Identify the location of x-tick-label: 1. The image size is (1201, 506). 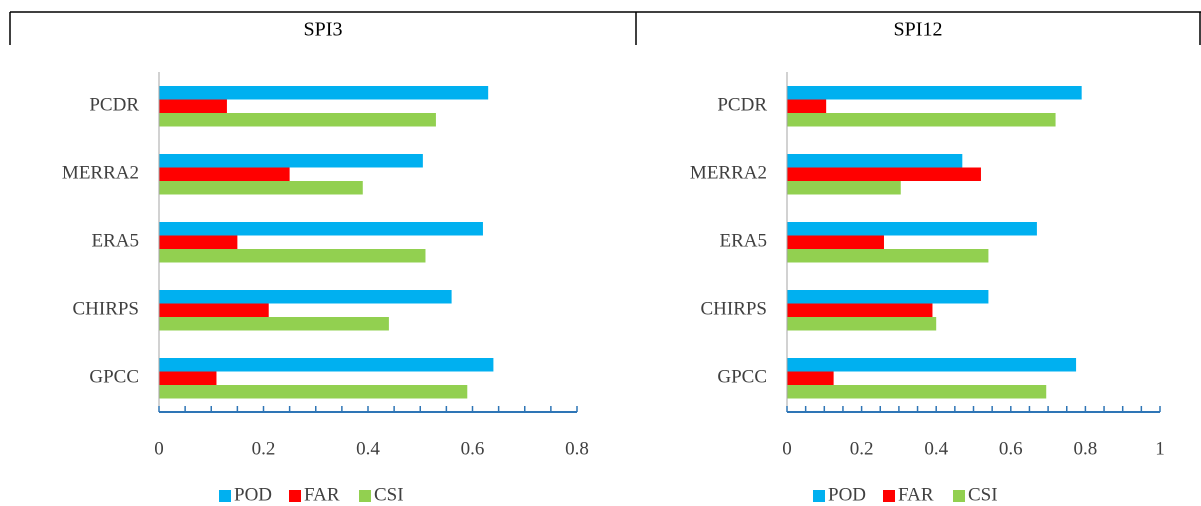
(1160, 448).